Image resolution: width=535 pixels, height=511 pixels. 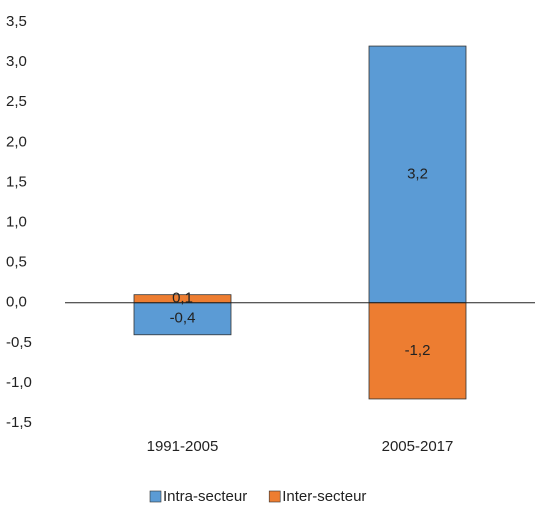 What do you see at coordinates (16, 221) in the screenshot?
I see `y-tick-label: 1,0` at bounding box center [16, 221].